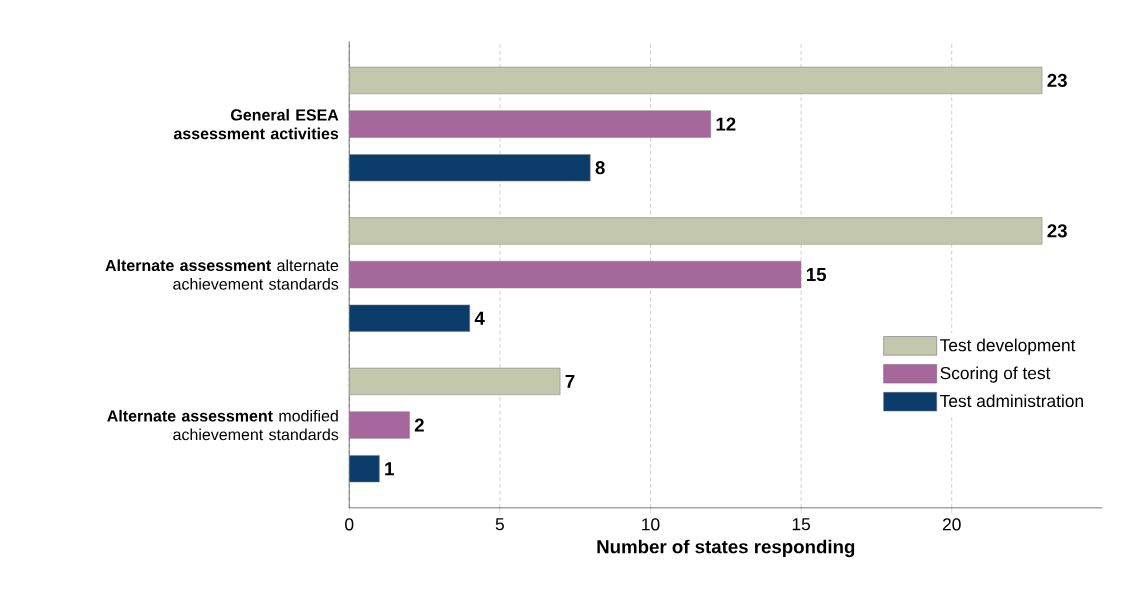  What do you see at coordinates (726, 548) in the screenshot?
I see `x-axis-title: Number of states responding` at bounding box center [726, 548].